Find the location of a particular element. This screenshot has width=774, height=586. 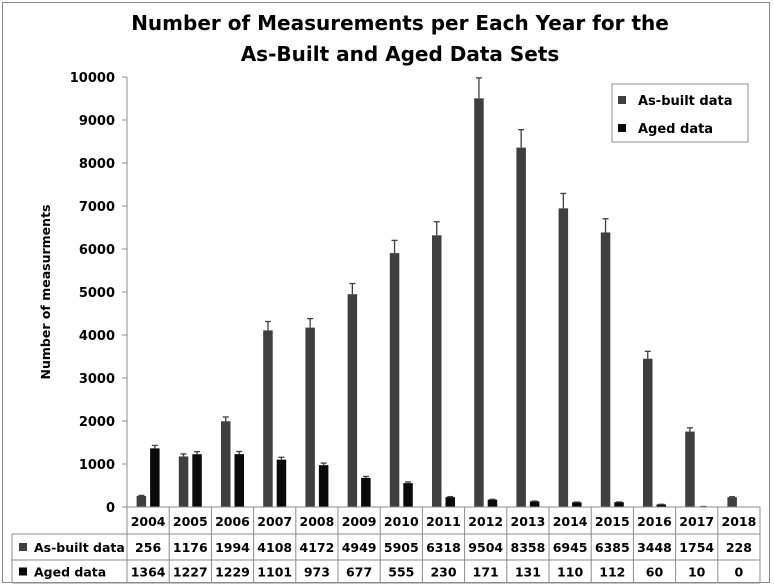

legend: As-built data Aged data is located at coordinates (680, 113).